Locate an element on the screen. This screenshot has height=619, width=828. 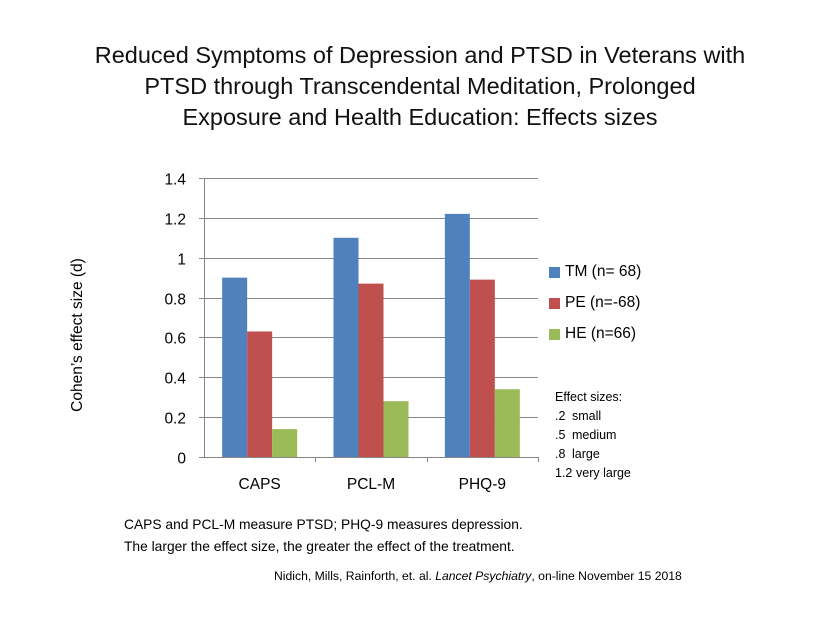
effect-size-row: 1.2 very large is located at coordinates (593, 473).